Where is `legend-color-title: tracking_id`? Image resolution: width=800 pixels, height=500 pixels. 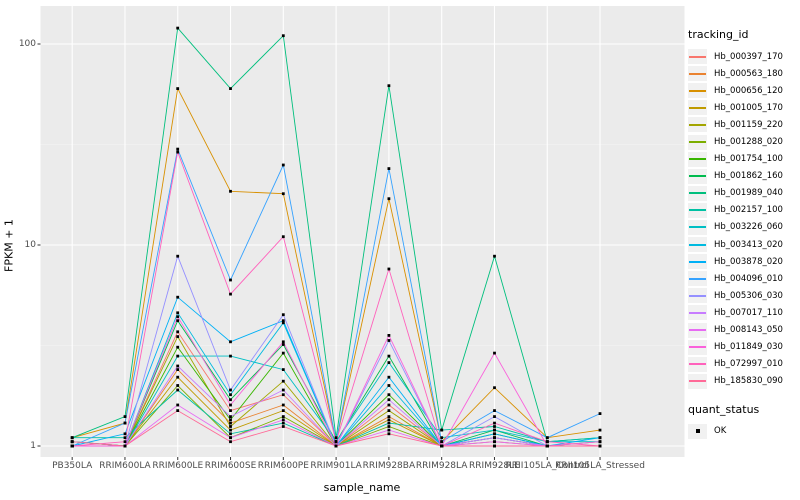 legend-color-title: tracking_id is located at coordinates (718, 34).